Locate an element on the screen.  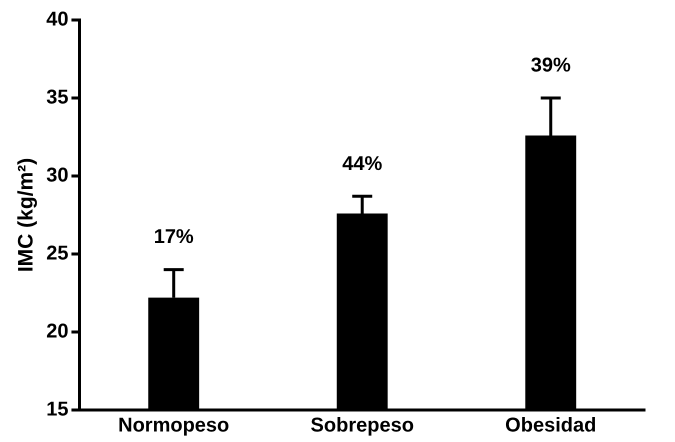
x-tick-label: Sobrepeso is located at coordinates (362, 425).